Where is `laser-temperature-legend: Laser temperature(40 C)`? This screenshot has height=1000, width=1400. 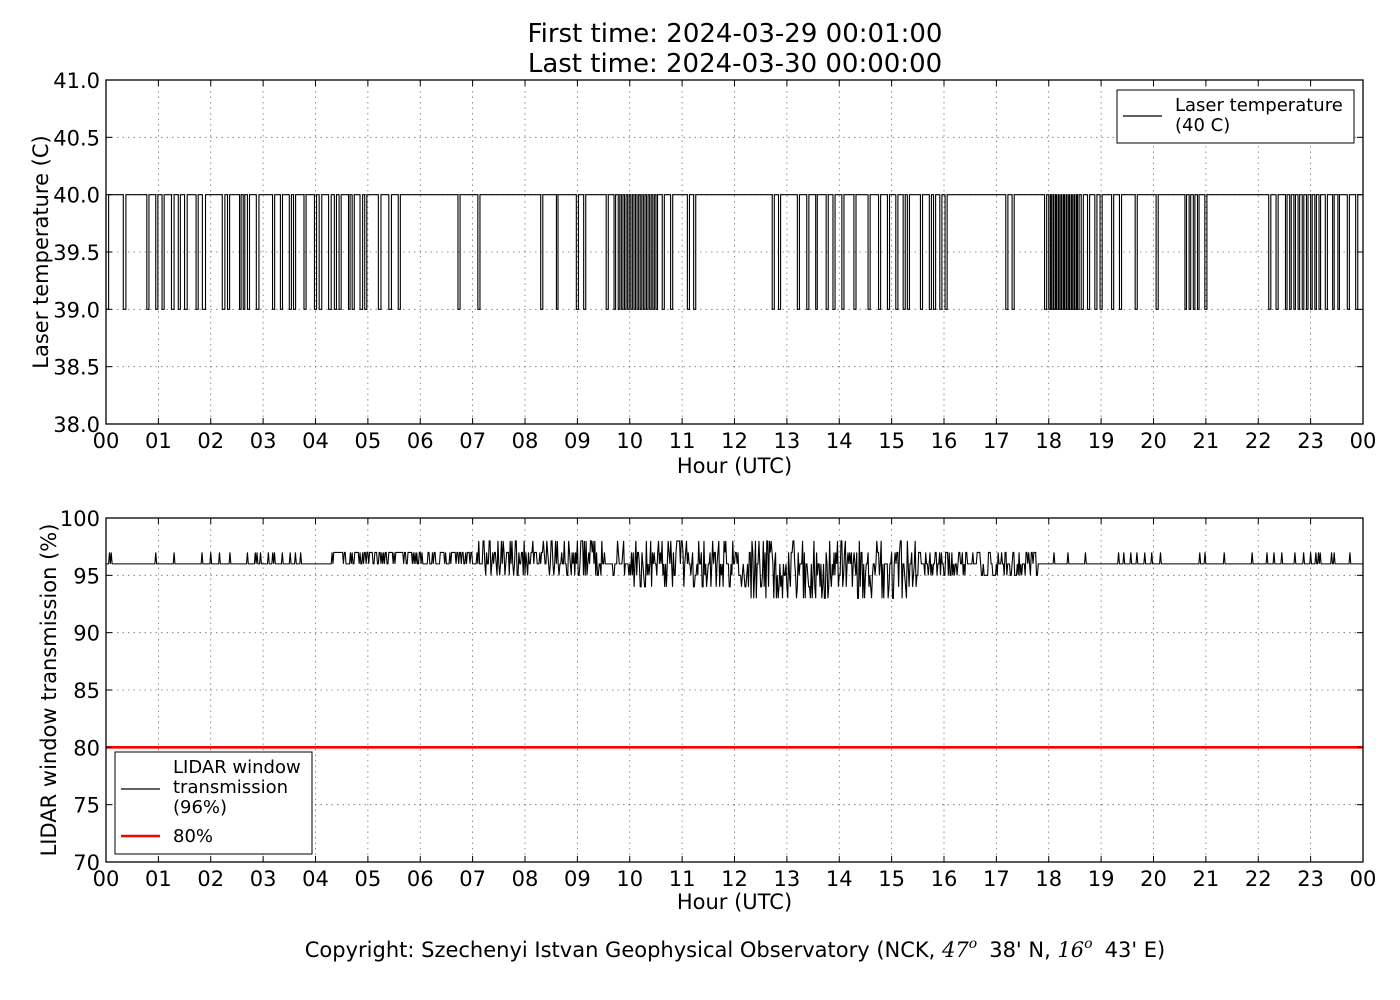 laser-temperature-legend: Laser temperature(40 C) is located at coordinates (1235, 116).